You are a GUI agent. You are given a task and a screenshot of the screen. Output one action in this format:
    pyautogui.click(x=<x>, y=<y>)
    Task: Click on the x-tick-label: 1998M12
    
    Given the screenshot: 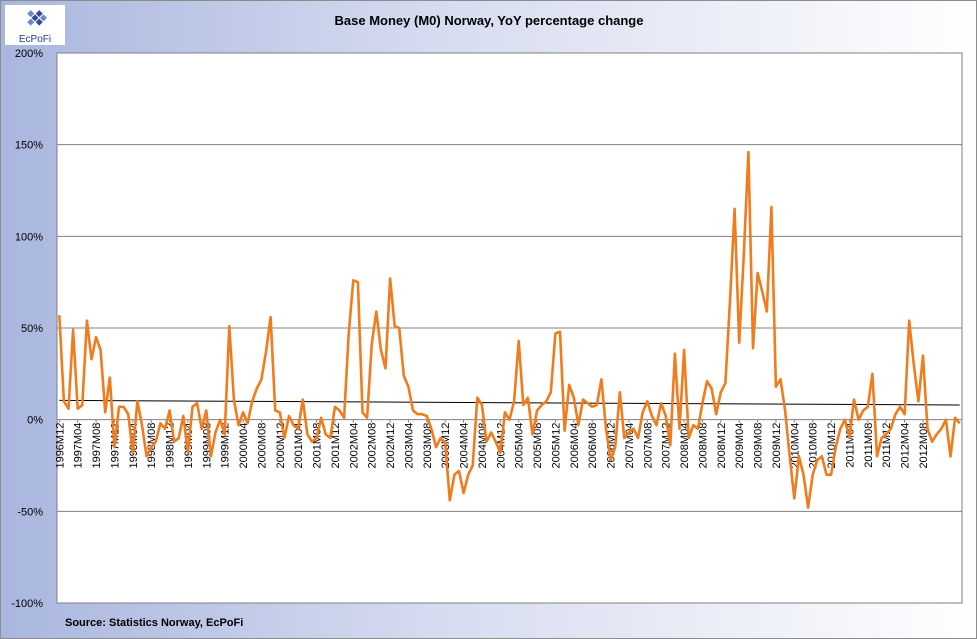 What is the action you would take?
    pyautogui.click(x=171, y=446)
    